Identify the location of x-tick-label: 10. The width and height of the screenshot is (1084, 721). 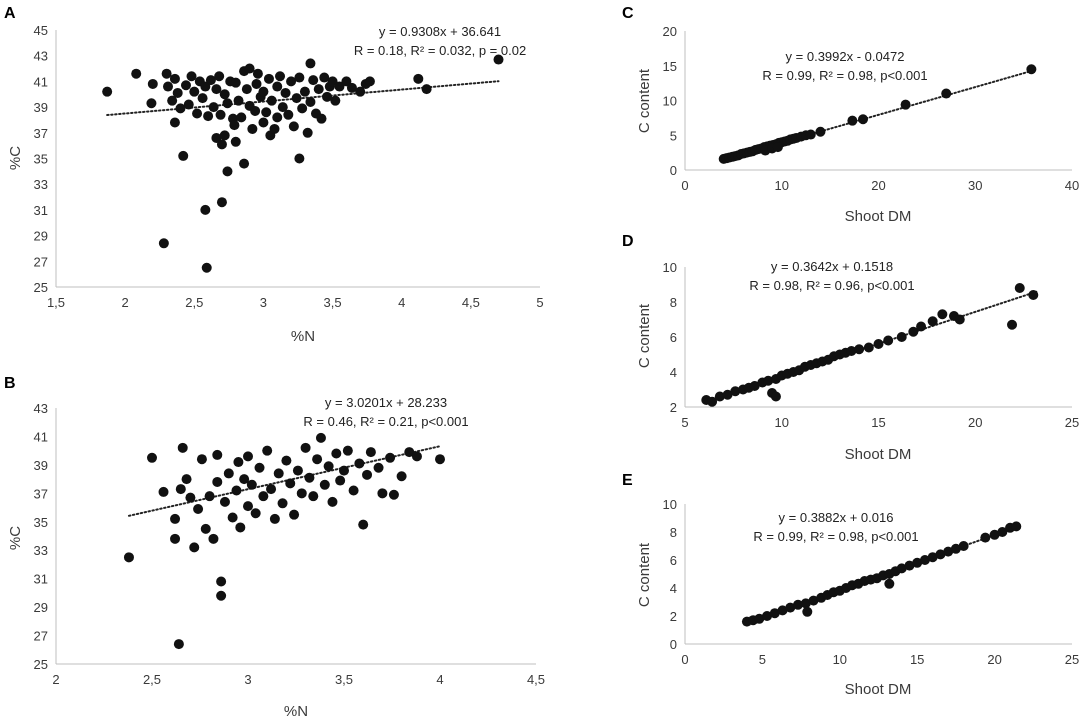
(840, 659).